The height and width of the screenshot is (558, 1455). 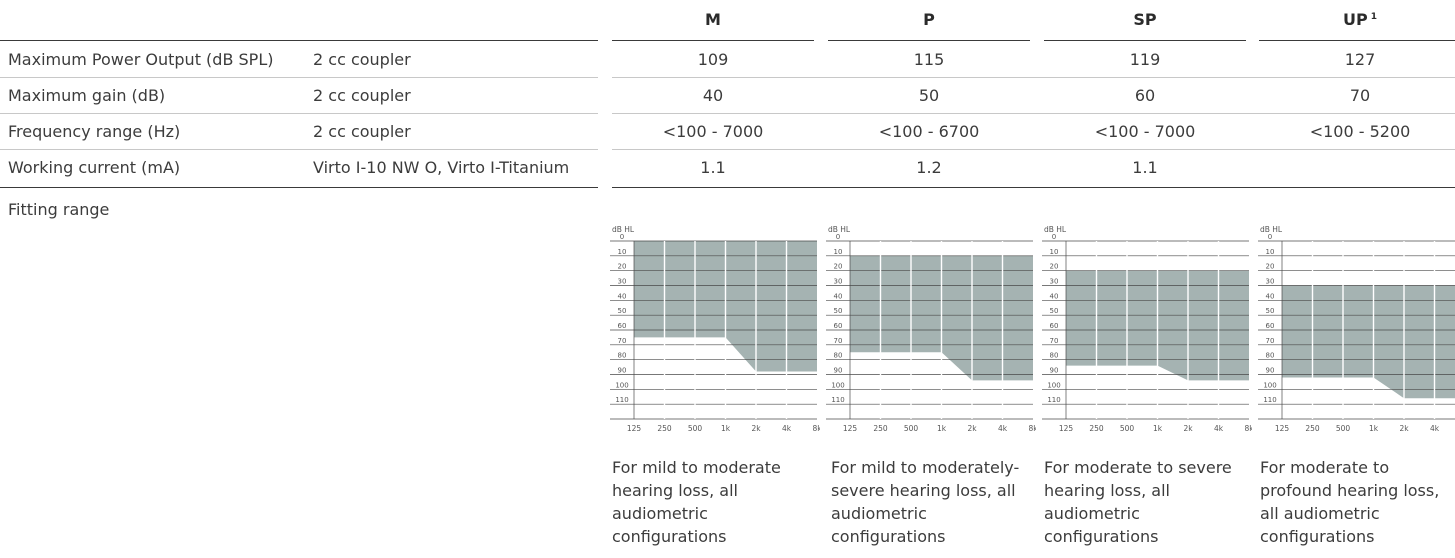 What do you see at coordinates (1145, 21) in the screenshot?
I see `column-header-sp: SP` at bounding box center [1145, 21].